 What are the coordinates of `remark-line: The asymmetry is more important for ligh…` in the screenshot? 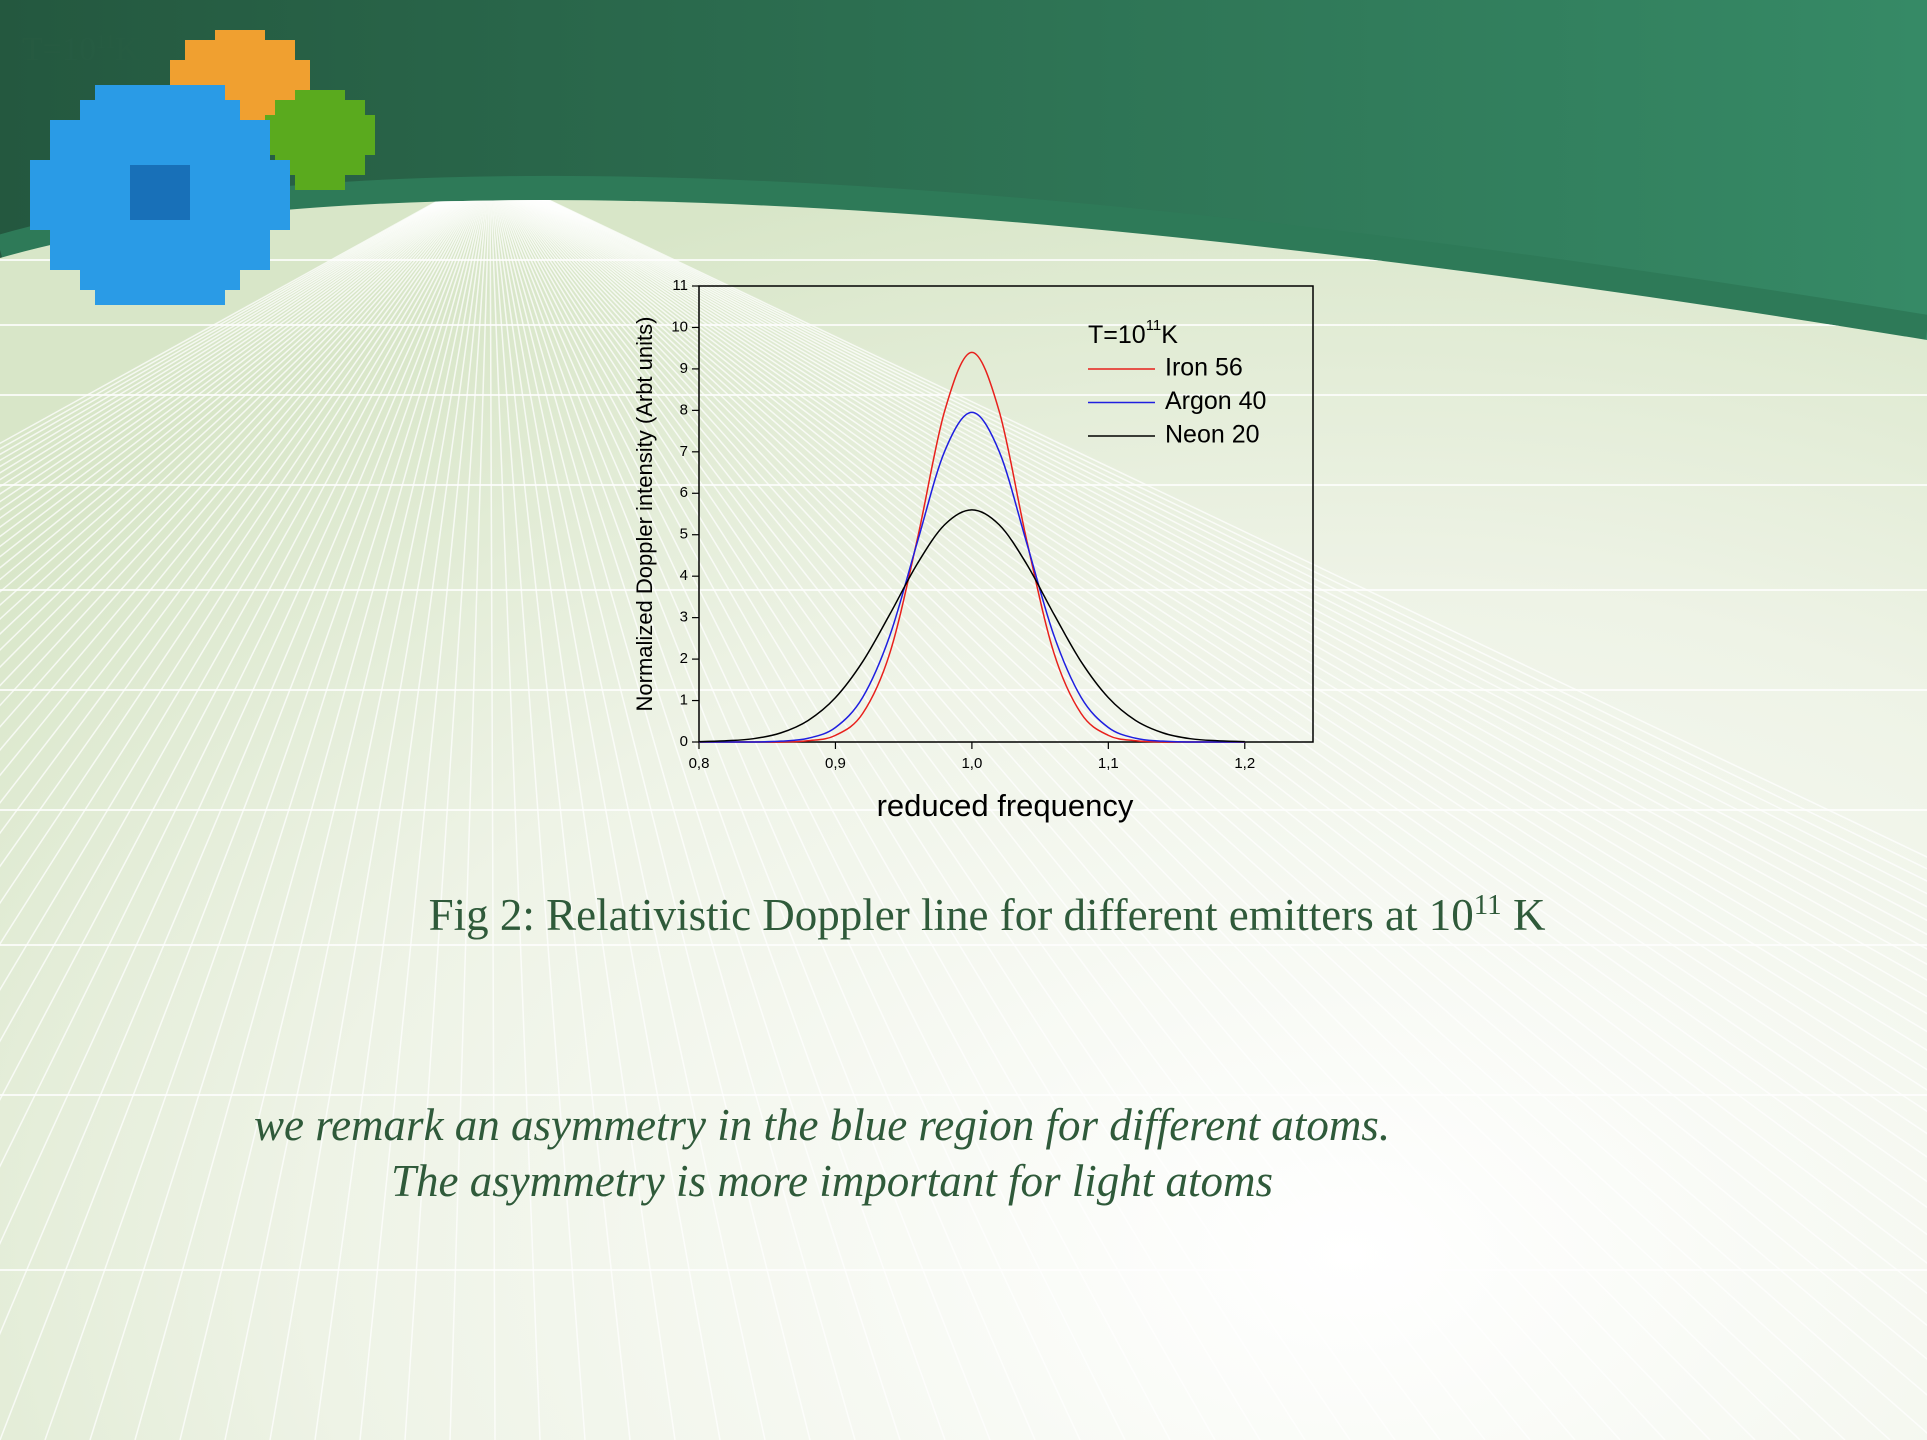 It's located at (832, 1181).